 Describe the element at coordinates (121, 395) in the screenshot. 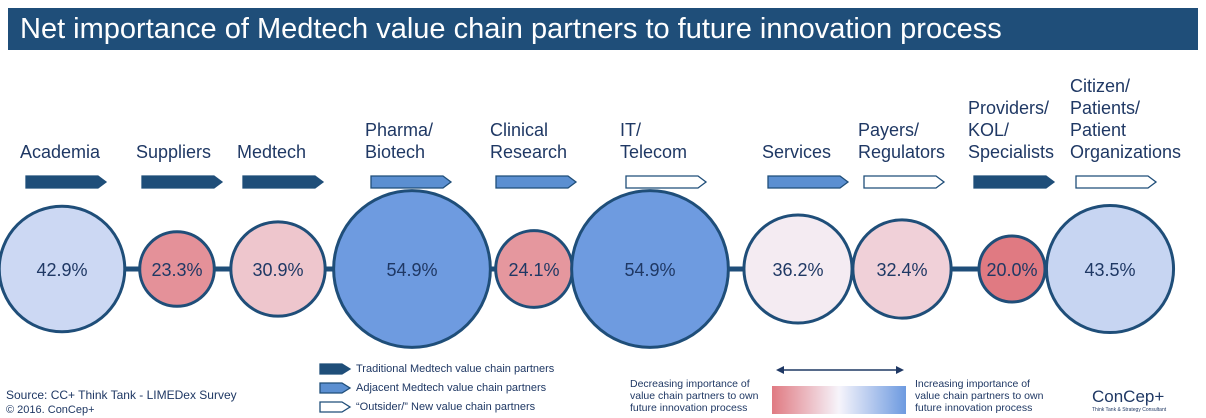

I see `source: Source: CC+ Think Tank - LIMEDex Survey` at that location.